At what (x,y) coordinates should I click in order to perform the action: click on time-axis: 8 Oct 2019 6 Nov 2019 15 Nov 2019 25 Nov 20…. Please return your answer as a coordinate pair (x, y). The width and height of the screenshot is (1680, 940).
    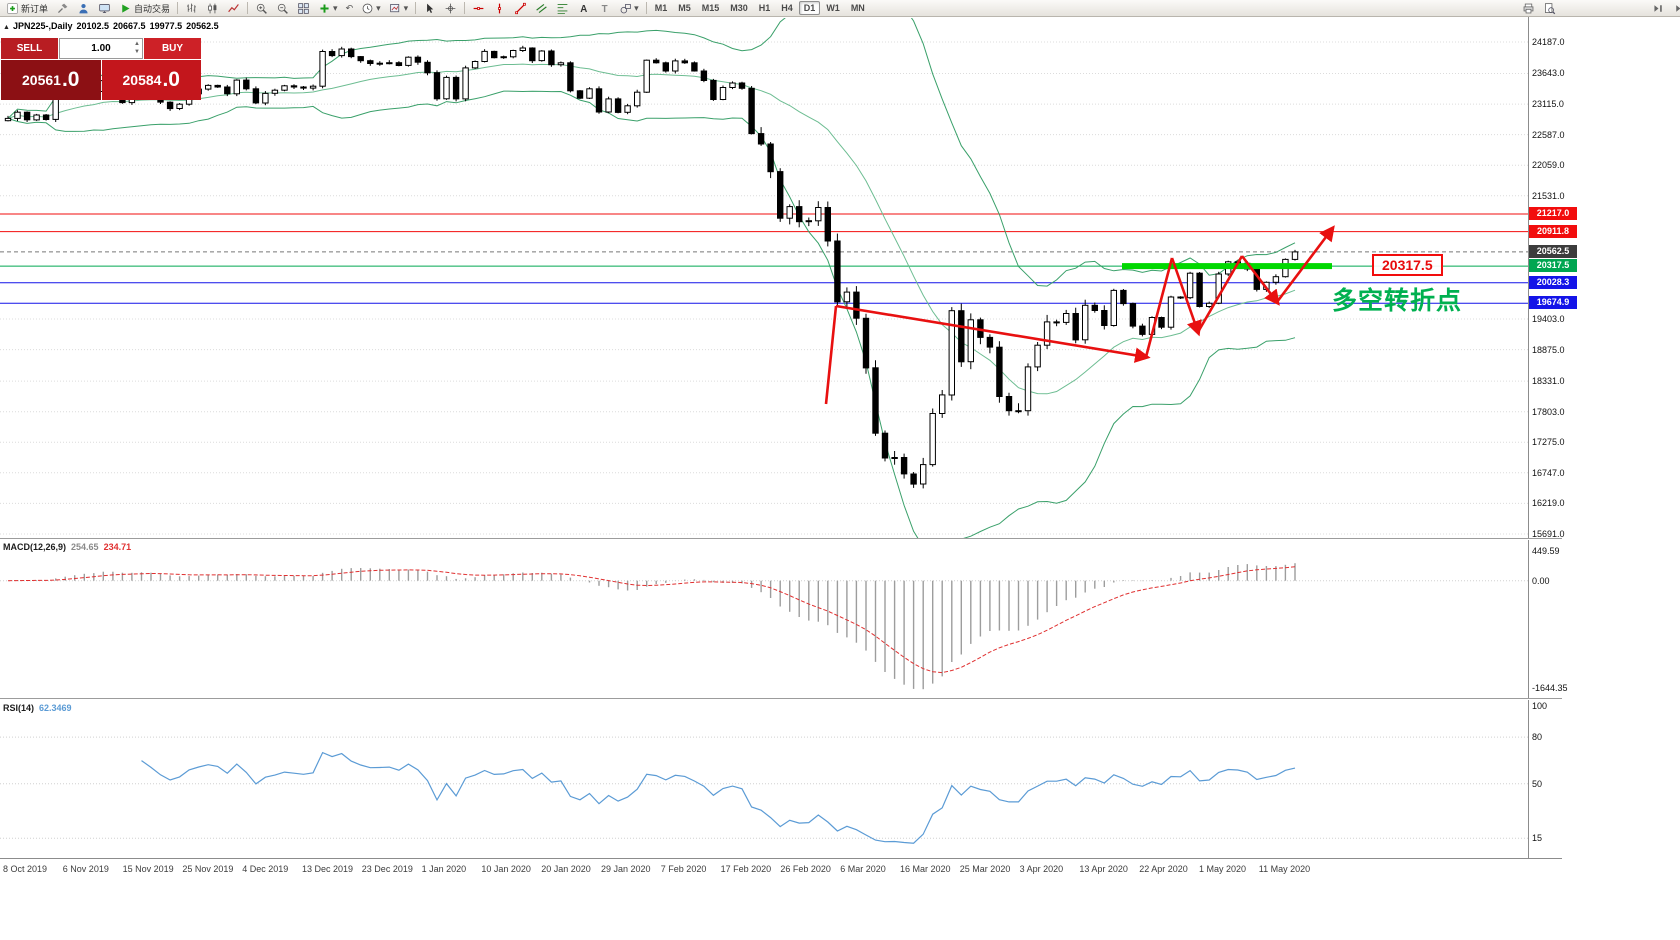
    Looking at the image, I should click on (781, 869).